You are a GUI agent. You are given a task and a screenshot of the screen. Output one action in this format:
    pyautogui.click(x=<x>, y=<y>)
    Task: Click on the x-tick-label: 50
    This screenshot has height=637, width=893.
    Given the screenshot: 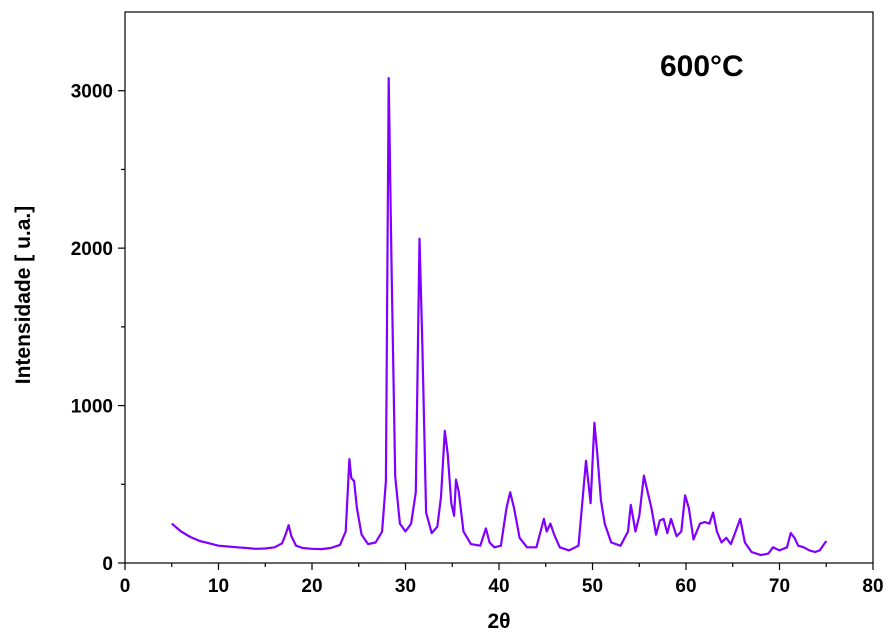 What is the action you would take?
    pyautogui.click(x=592, y=586)
    